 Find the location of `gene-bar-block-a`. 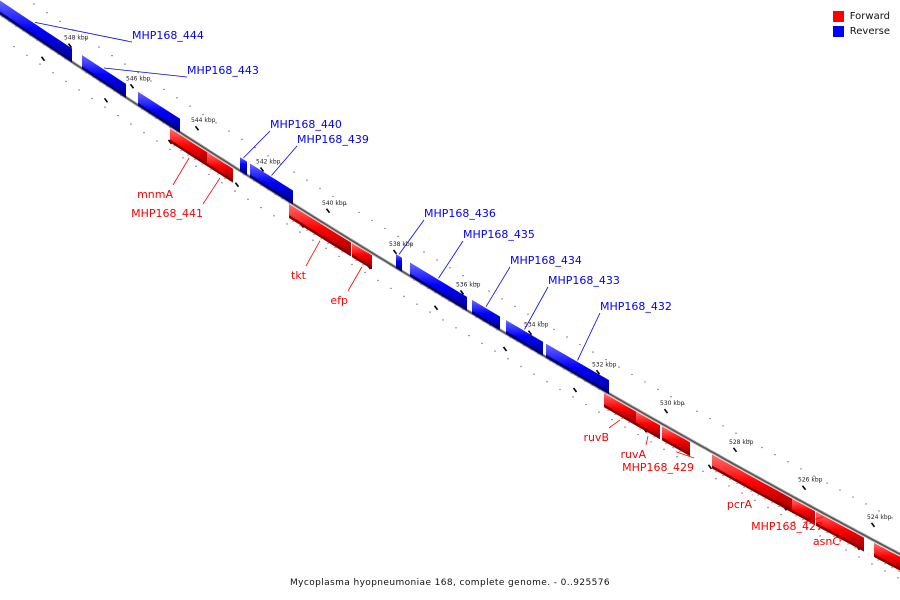

gene-bar-block-a is located at coordinates (159, 112).